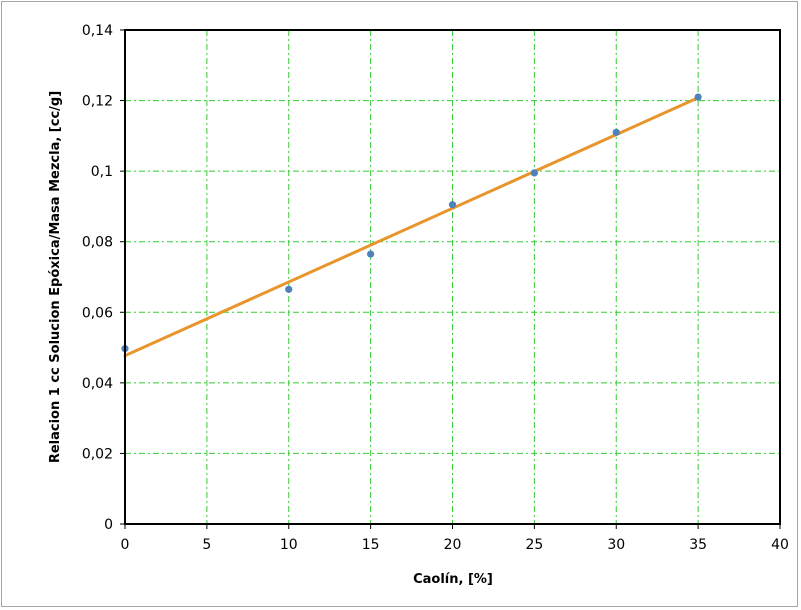  What do you see at coordinates (97, 102) in the screenshot?
I see `y-tick-label: 0,12` at bounding box center [97, 102].